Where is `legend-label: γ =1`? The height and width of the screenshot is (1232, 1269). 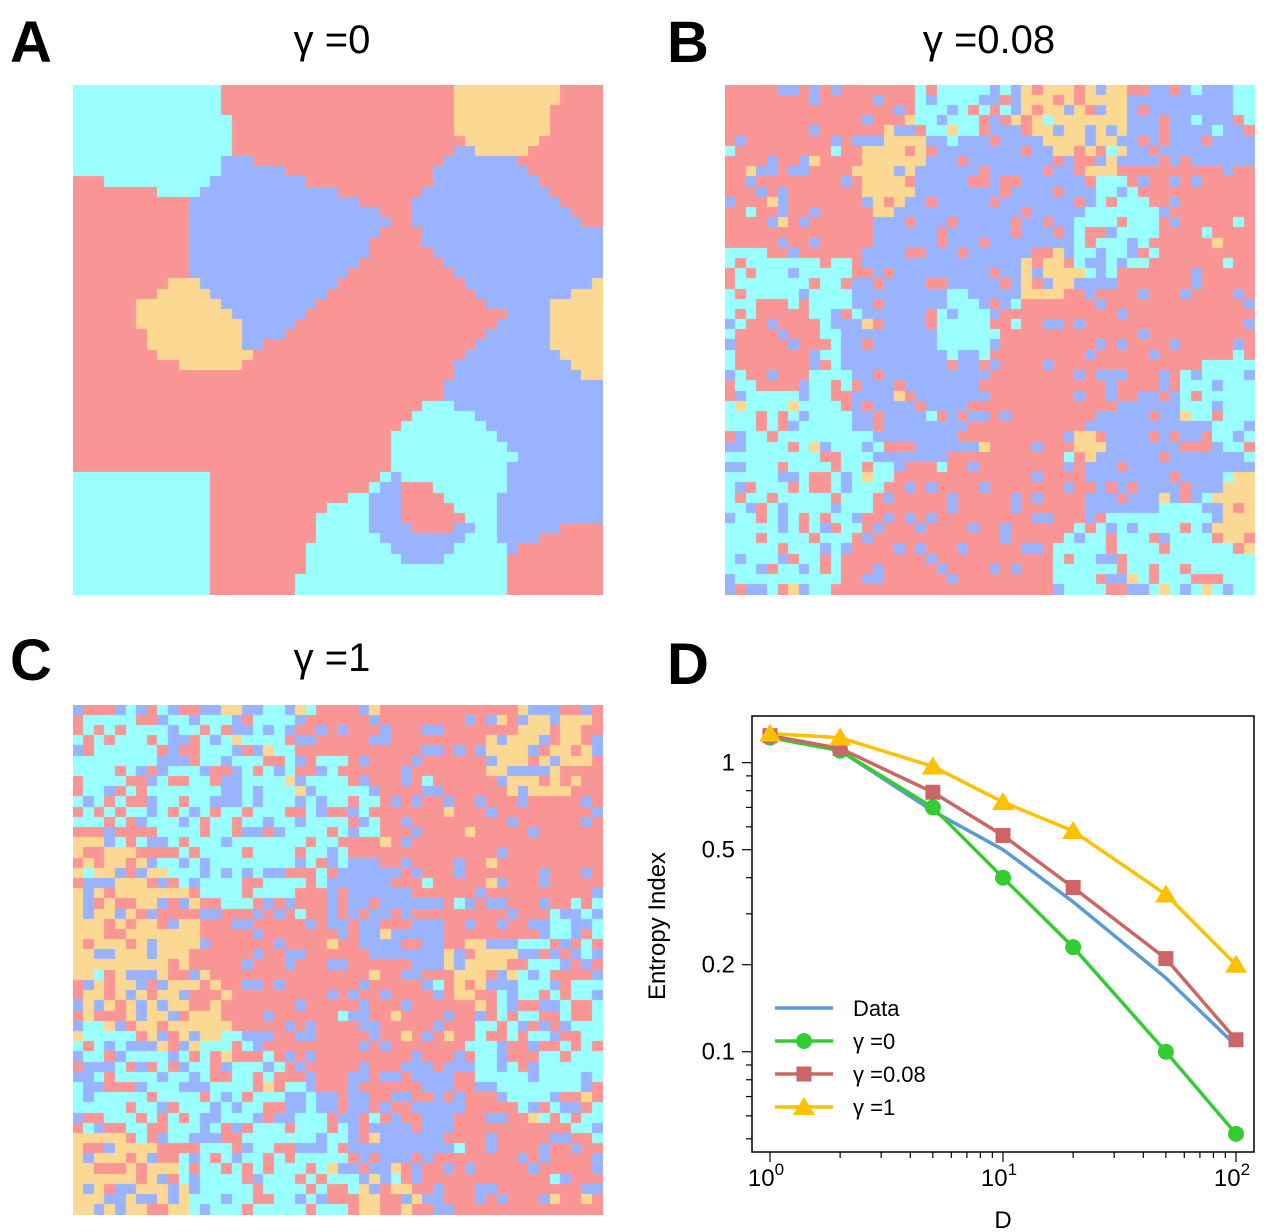 legend-label: γ =1 is located at coordinates (874, 1107).